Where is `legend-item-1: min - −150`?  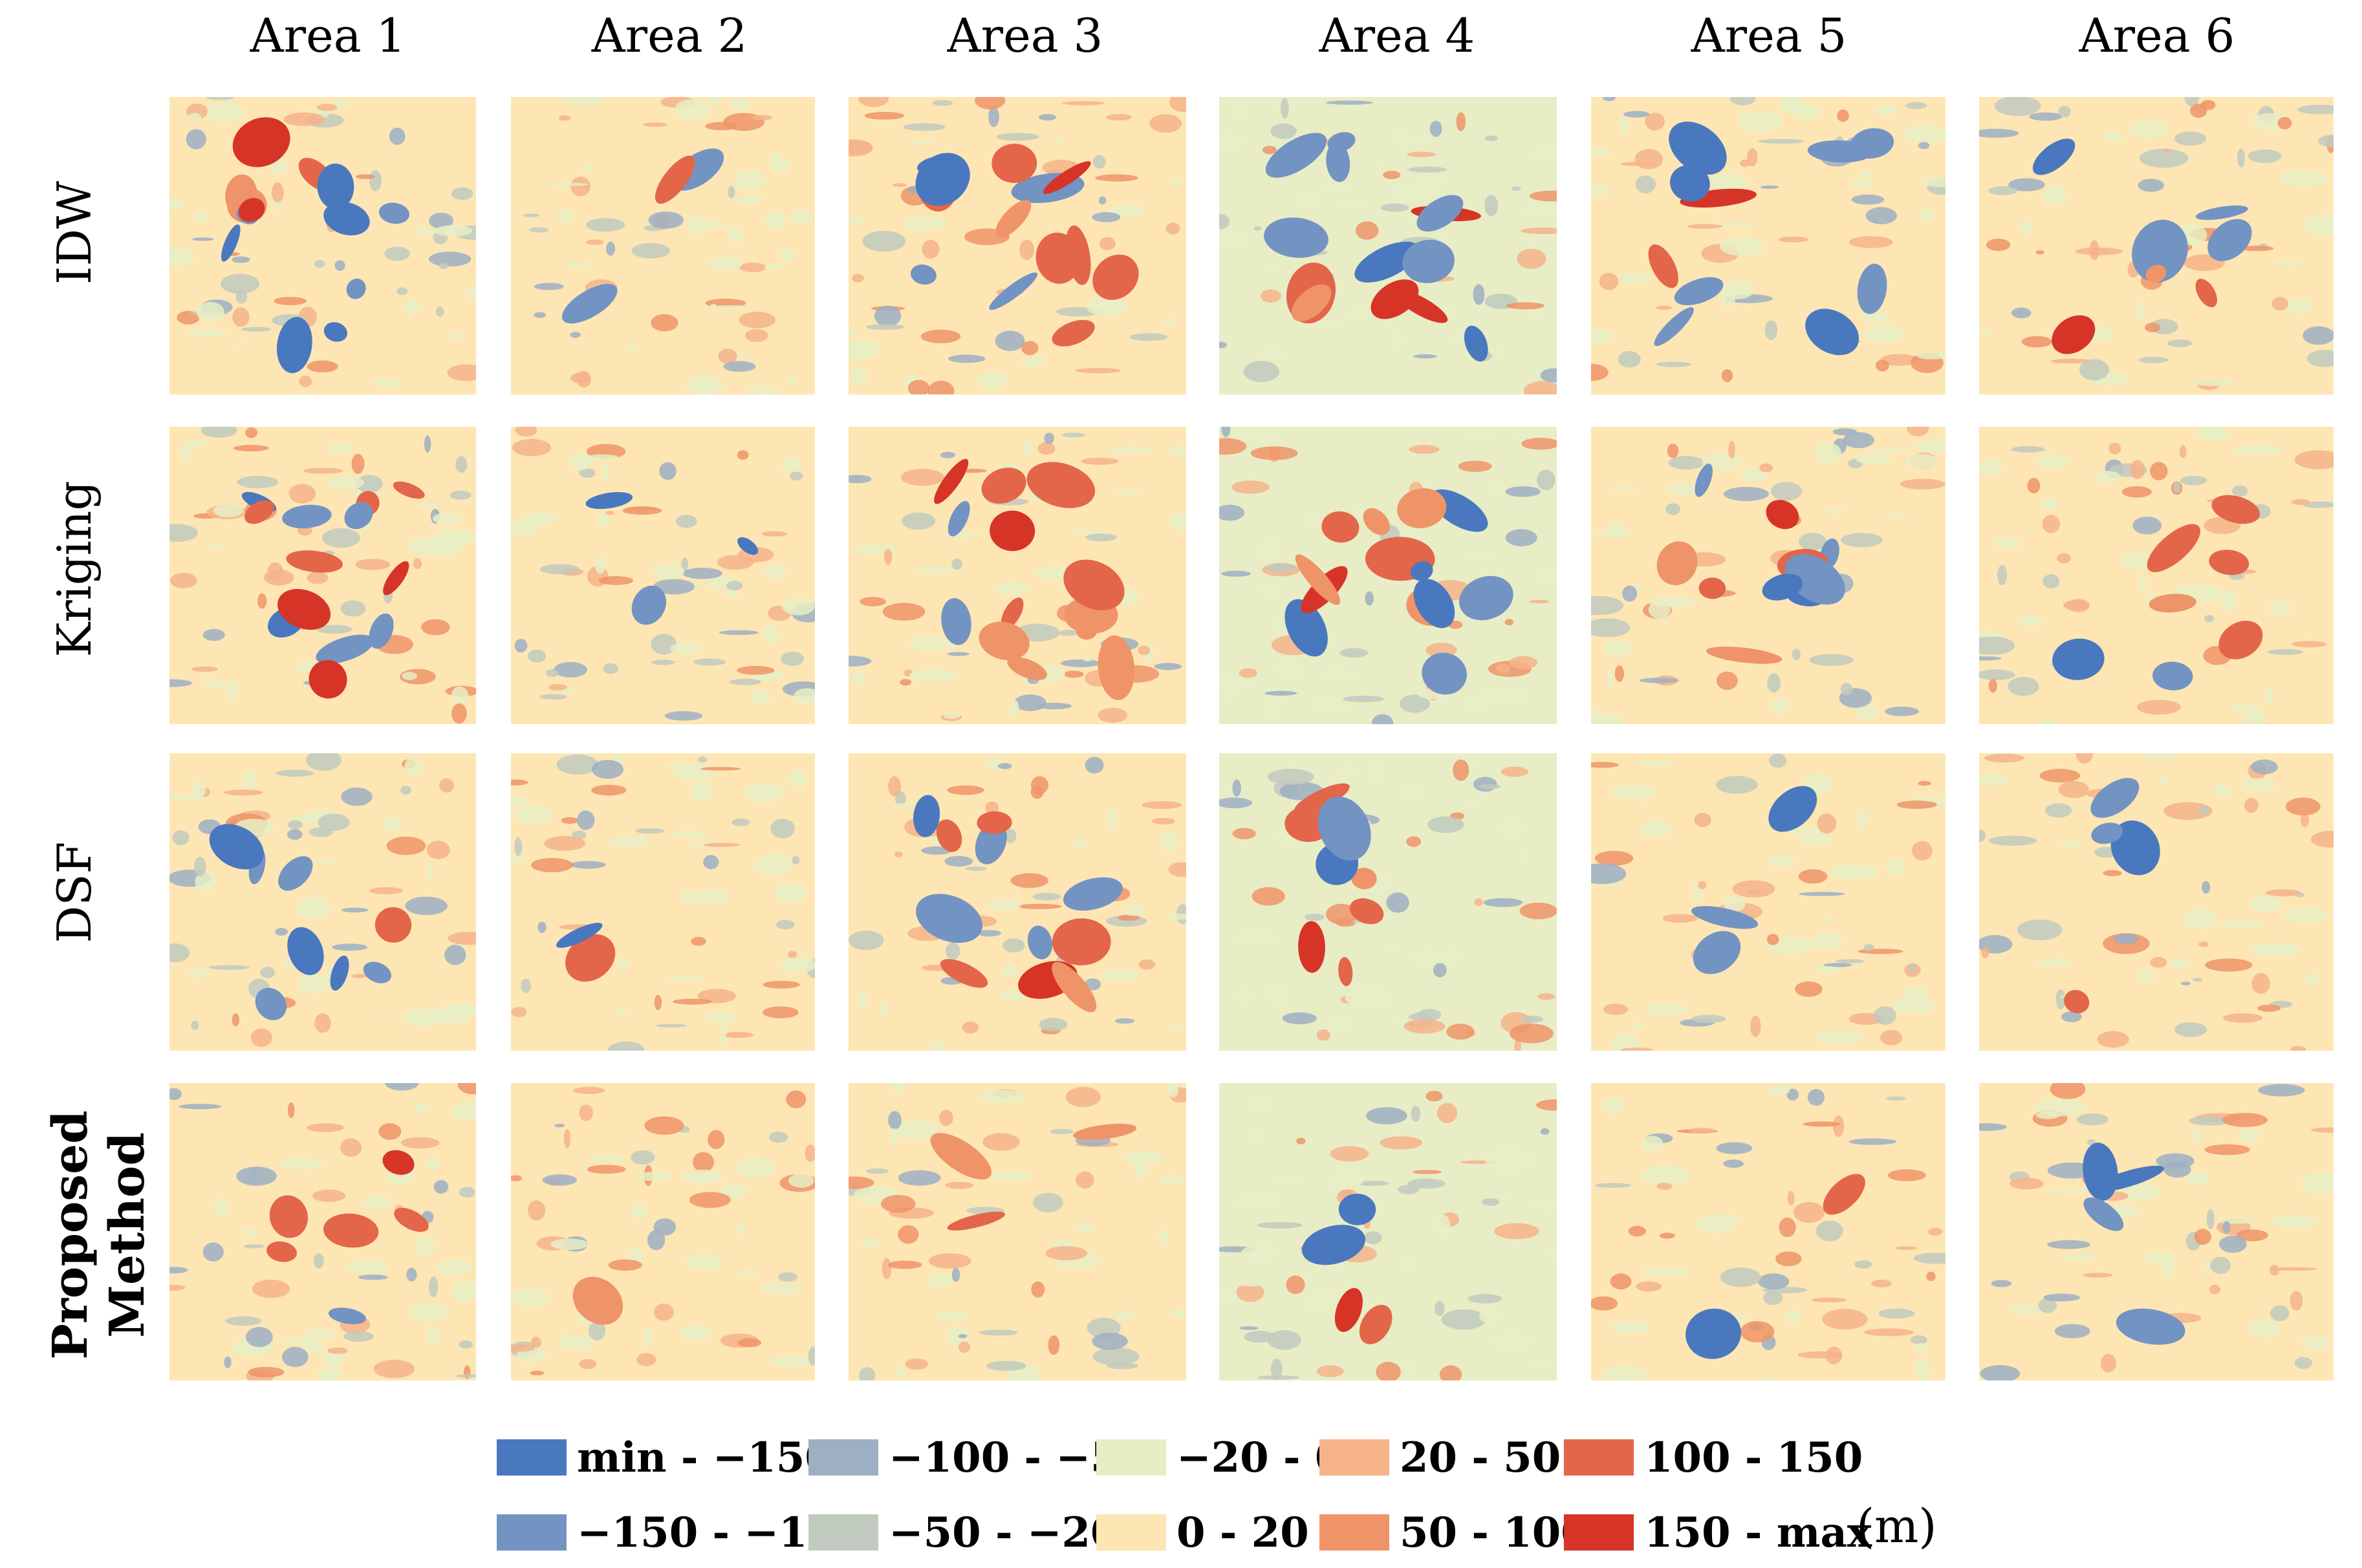
legend-item-1: min - −150 is located at coordinates (665, 1458).